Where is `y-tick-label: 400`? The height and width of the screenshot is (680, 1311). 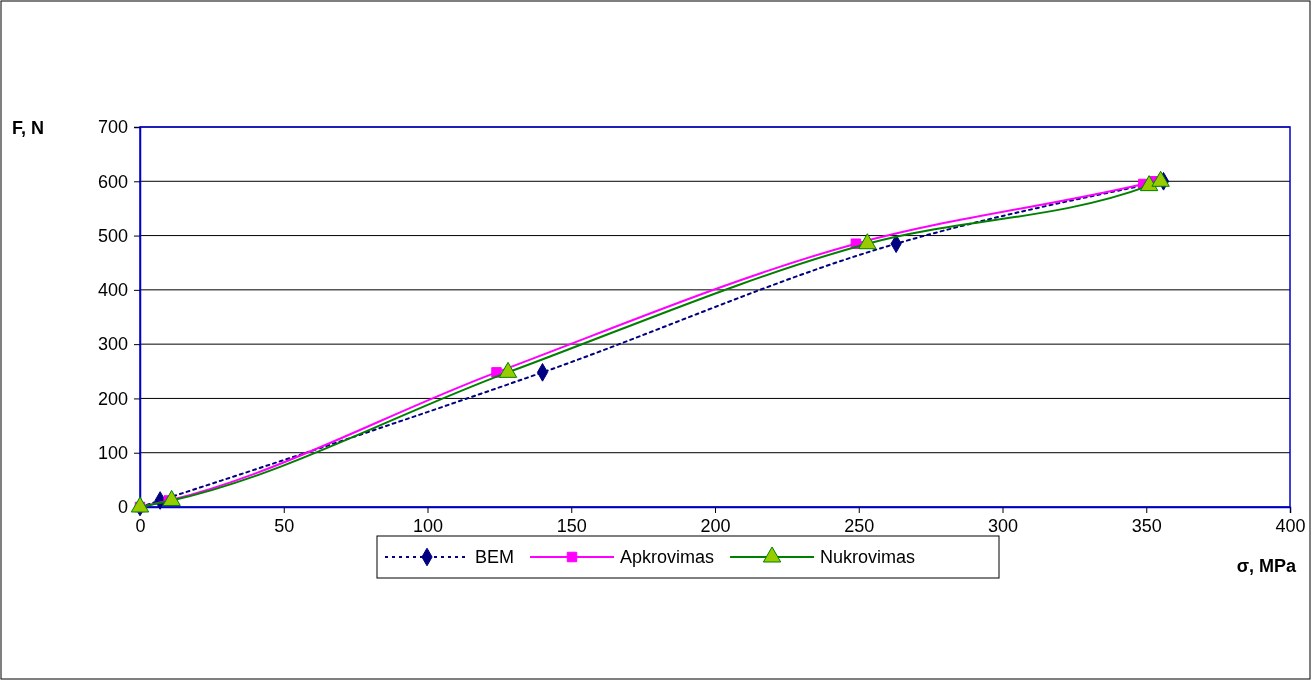 y-tick-label: 400 is located at coordinates (112, 290).